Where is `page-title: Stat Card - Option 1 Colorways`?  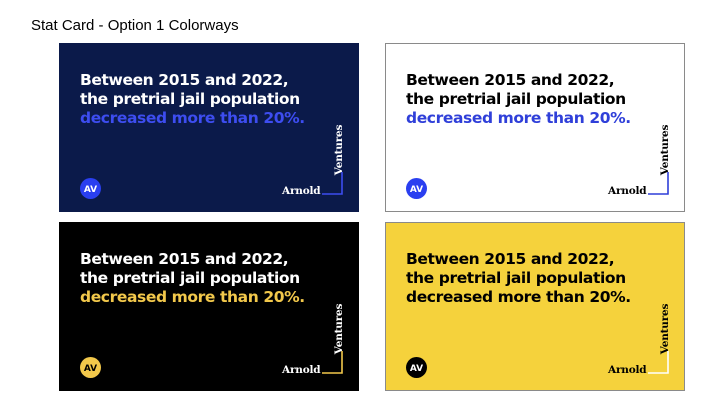 page-title: Stat Card - Option 1 Colorways is located at coordinates (135, 25).